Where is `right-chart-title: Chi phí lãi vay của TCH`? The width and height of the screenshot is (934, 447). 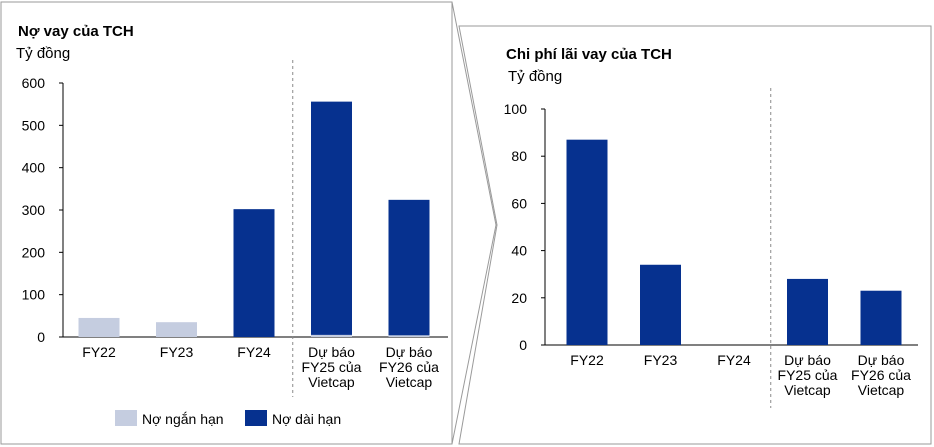 right-chart-title: Chi phí lãi vay của TCH is located at coordinates (589, 54).